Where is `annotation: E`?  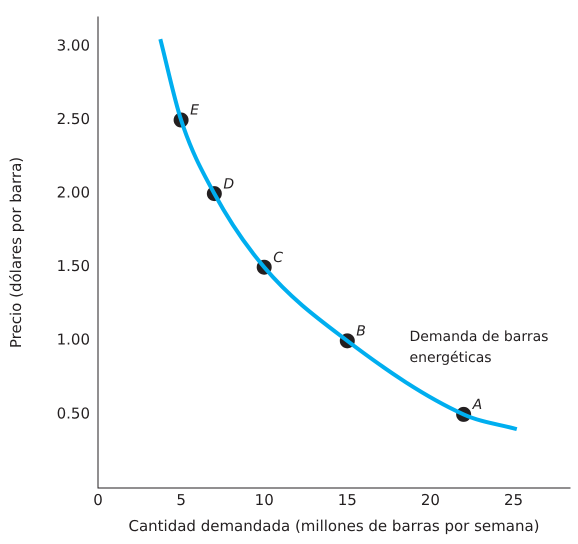 annotation: E is located at coordinates (195, 110).